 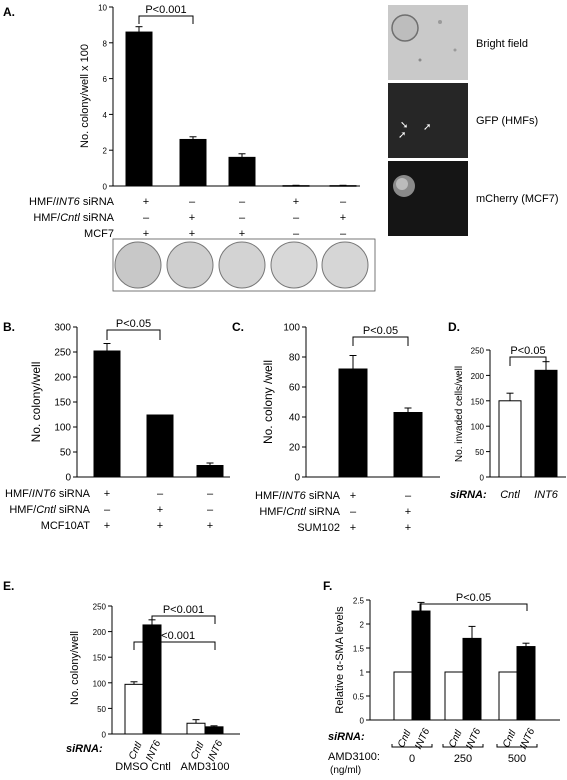 I want to click on arrow-icon: ➚, so click(x=427, y=127).